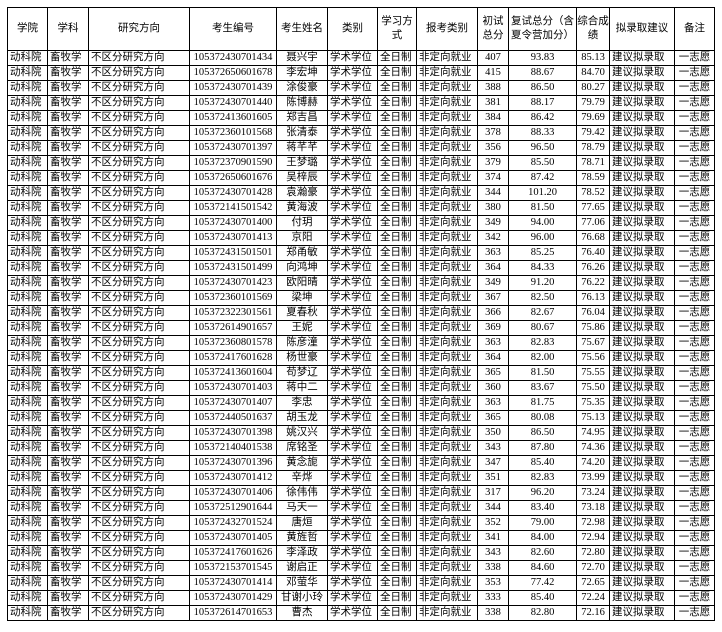 This screenshot has height=632, width=722. I want to click on cell-retest-score: 86.42, so click(542, 118).